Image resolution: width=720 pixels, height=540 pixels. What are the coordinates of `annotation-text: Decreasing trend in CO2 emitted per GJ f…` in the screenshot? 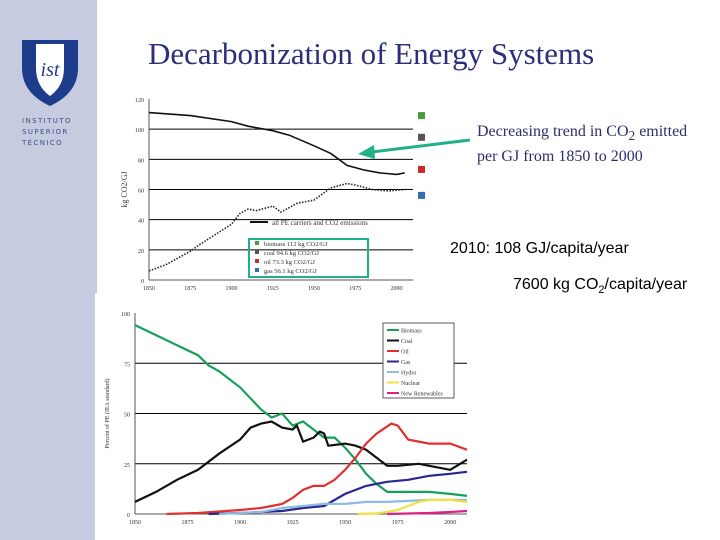 It's located at (592, 144).